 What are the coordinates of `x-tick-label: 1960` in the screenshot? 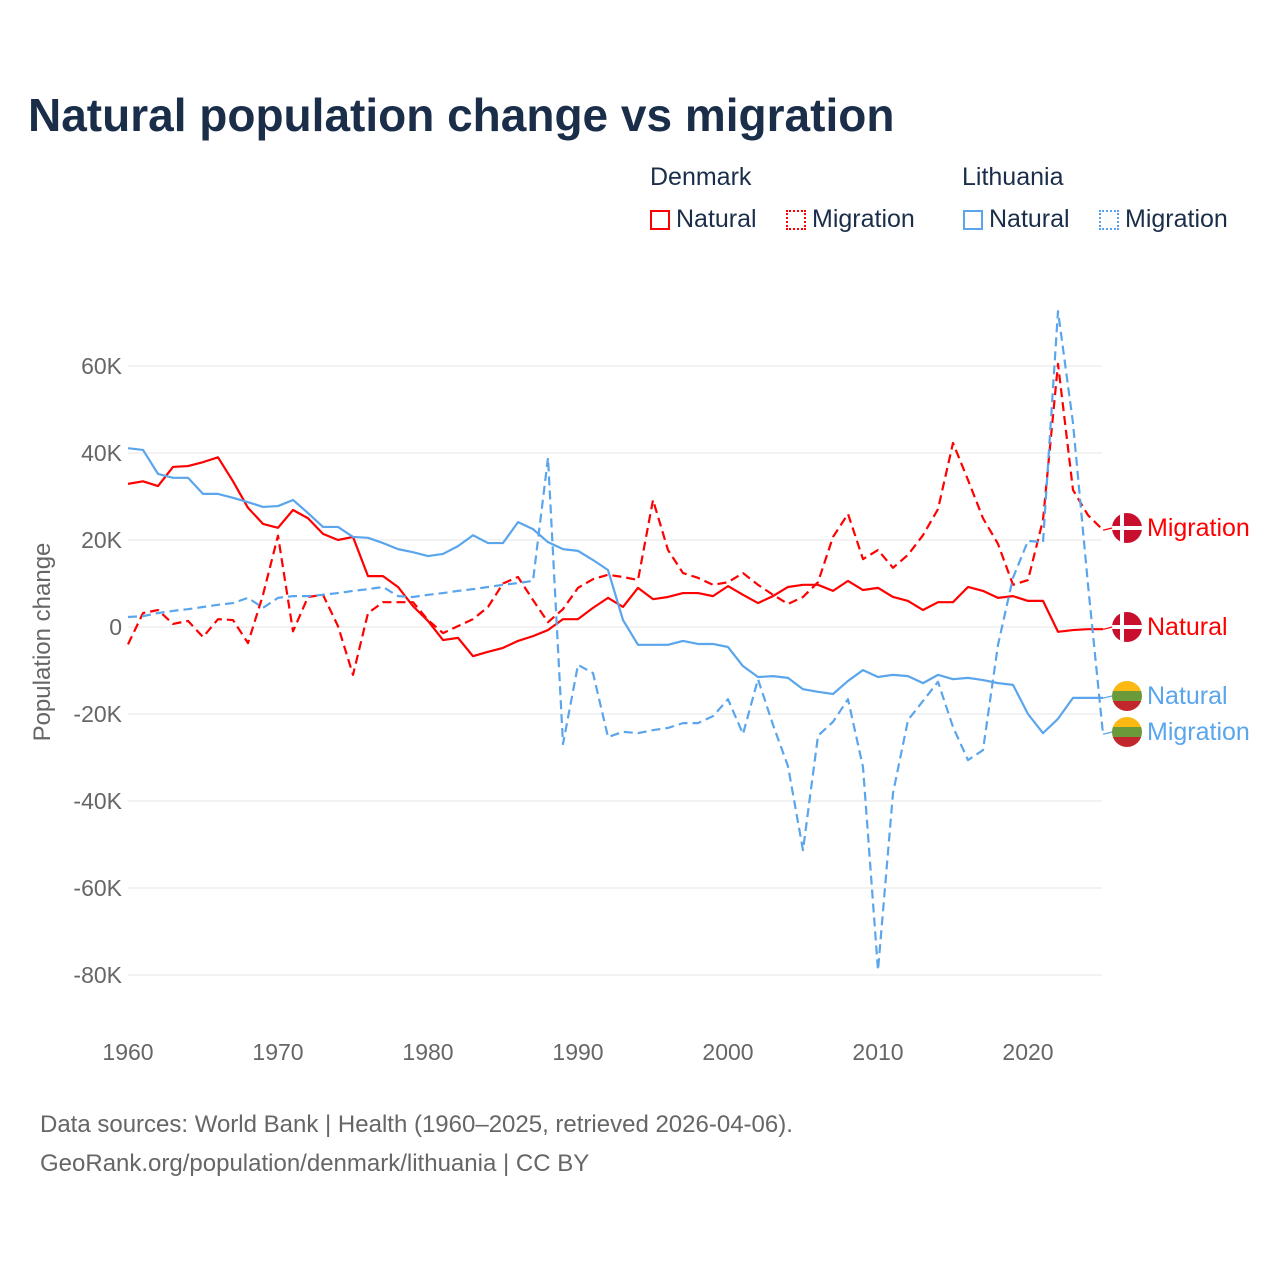 It's located at (127, 1052).